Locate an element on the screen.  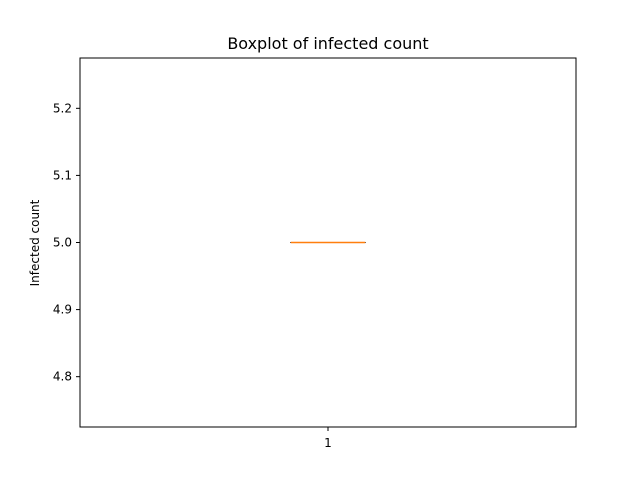
y-axis: 4.8 4.9 5.0 5.1 5.2 is located at coordinates (66, 242).